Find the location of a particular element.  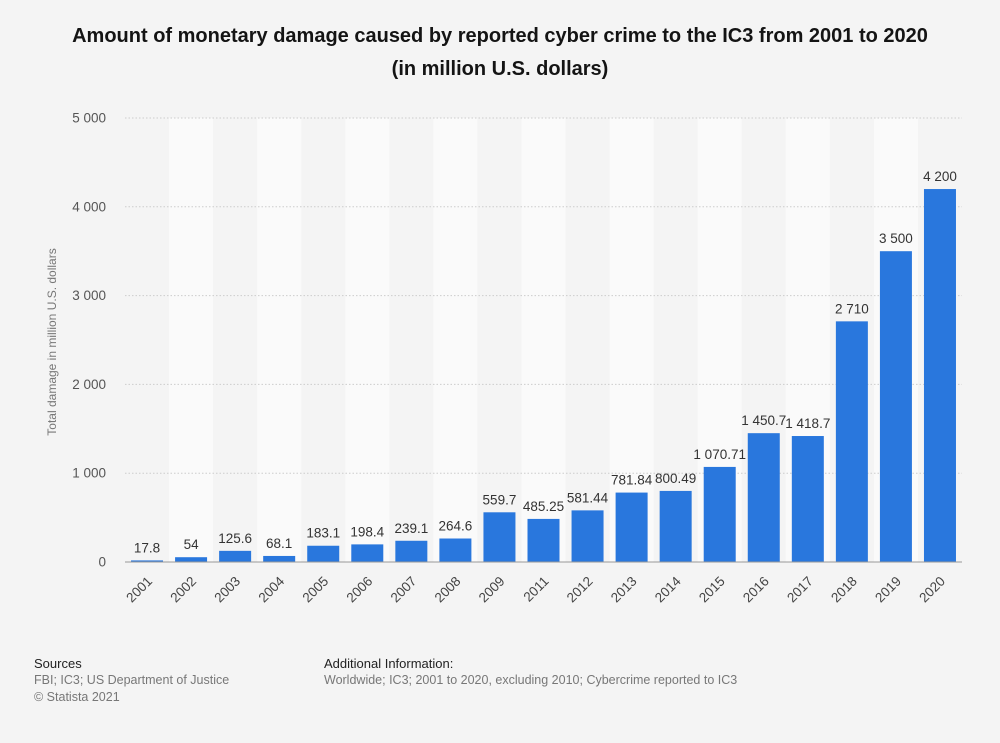

bar-2014 is located at coordinates (675, 526).